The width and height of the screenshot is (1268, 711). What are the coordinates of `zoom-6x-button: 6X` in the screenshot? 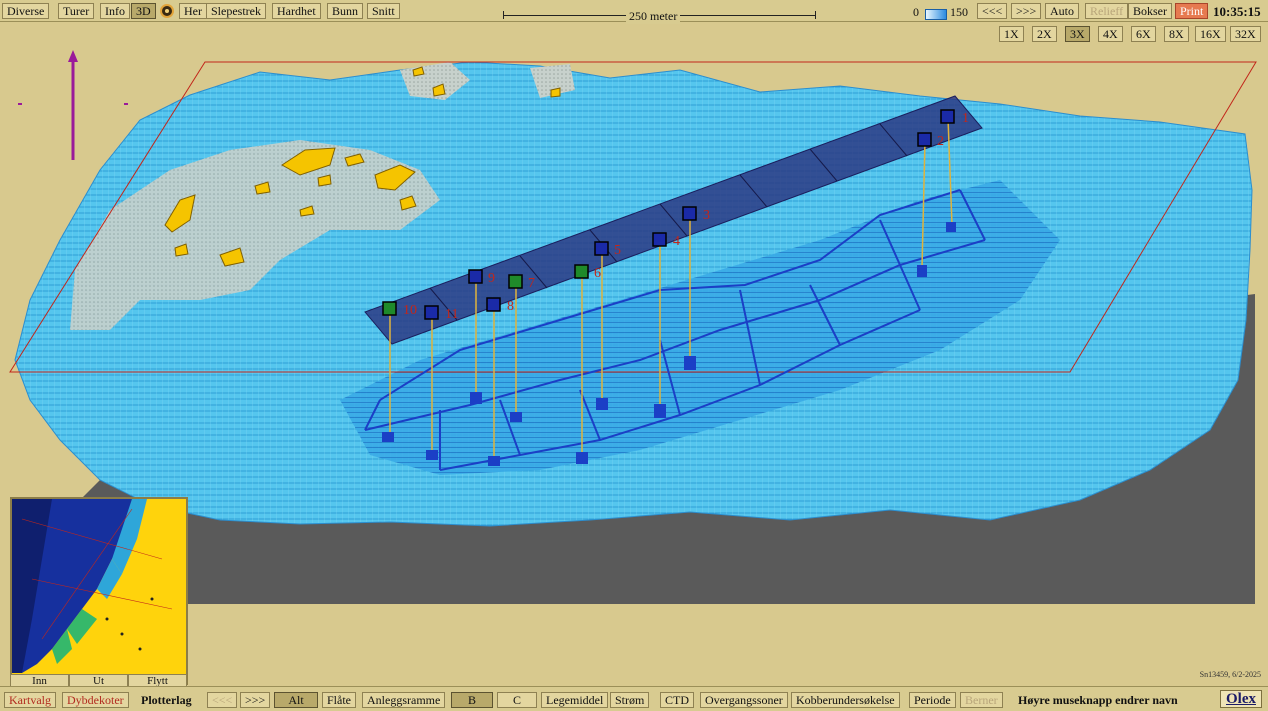 It's located at (1143, 34).